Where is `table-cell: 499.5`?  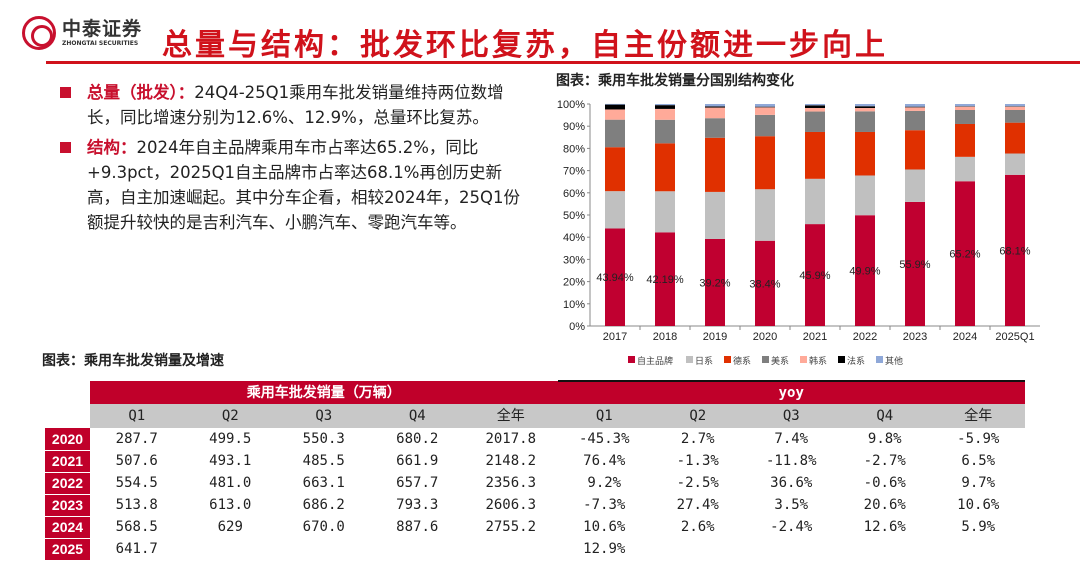
table-cell: 499.5 is located at coordinates (231, 439).